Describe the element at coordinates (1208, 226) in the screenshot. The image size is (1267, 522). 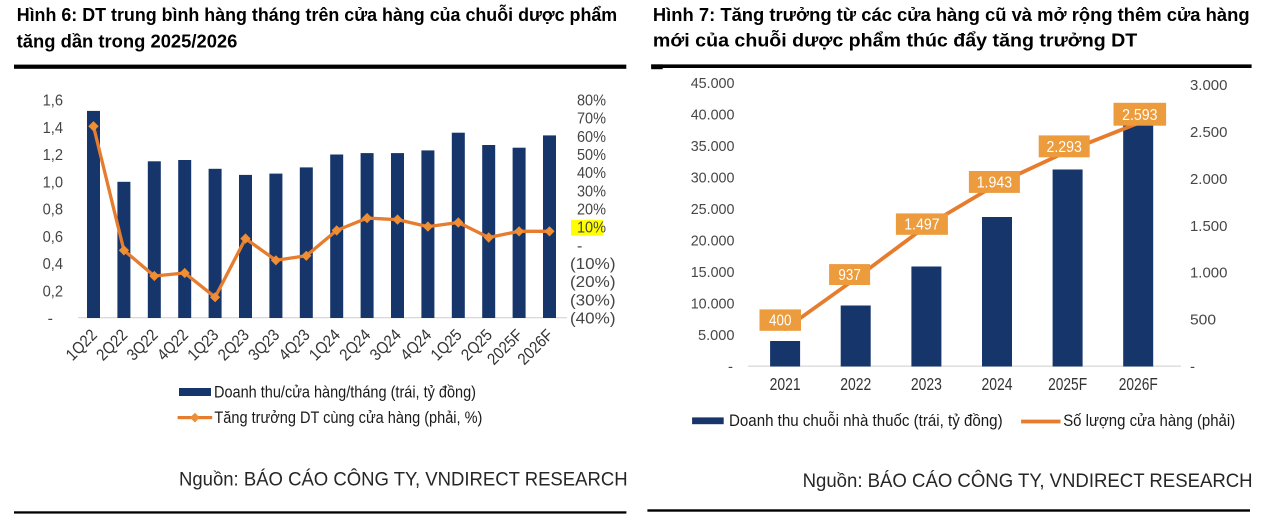
I see `svg-text: 1.500` at that location.